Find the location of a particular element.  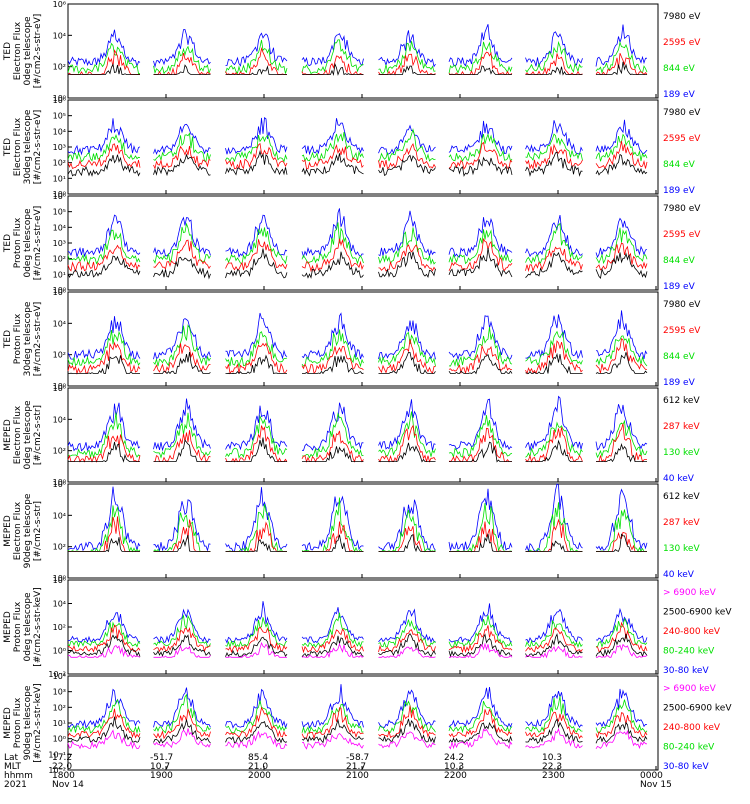

y-tick-label: 10⁻¹ is located at coordinates (57, 754).